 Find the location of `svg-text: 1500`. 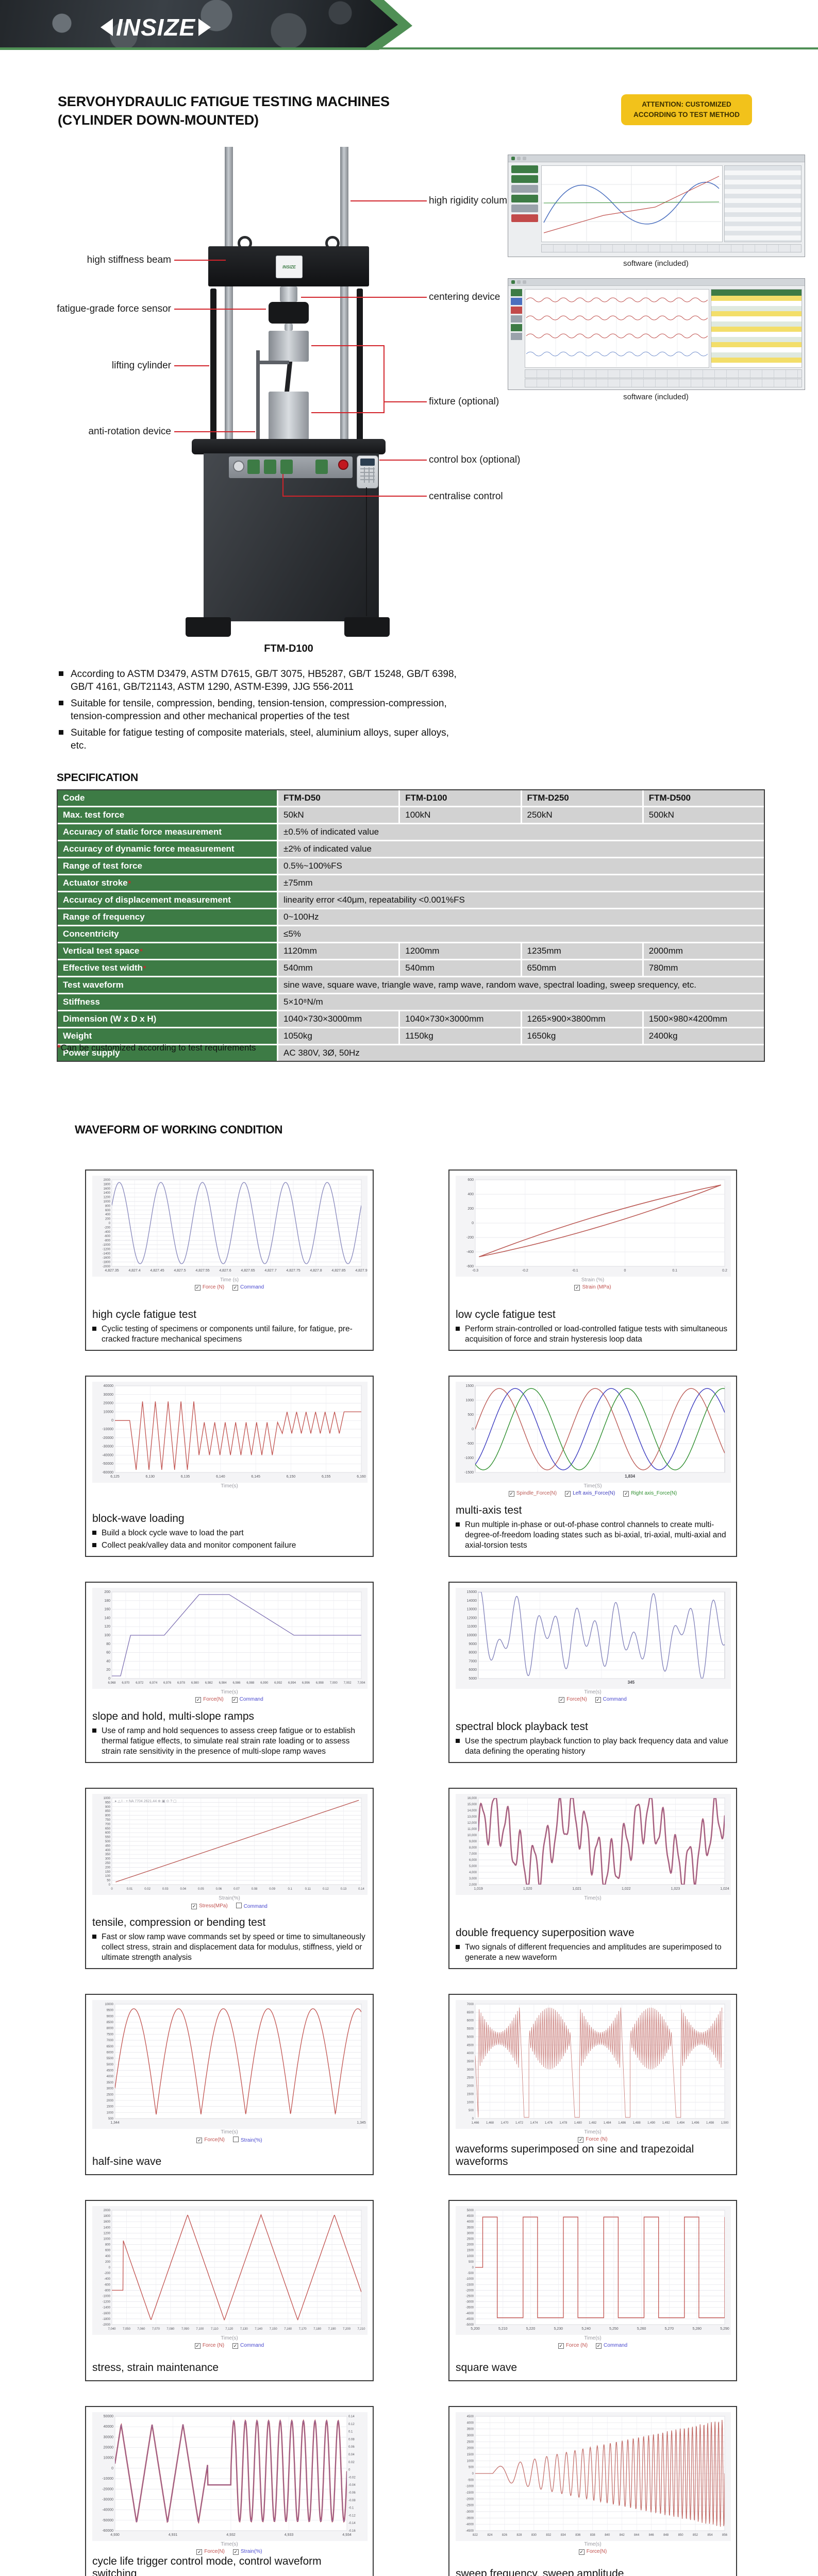

svg-text: 1500 is located at coordinates (470, 2250).